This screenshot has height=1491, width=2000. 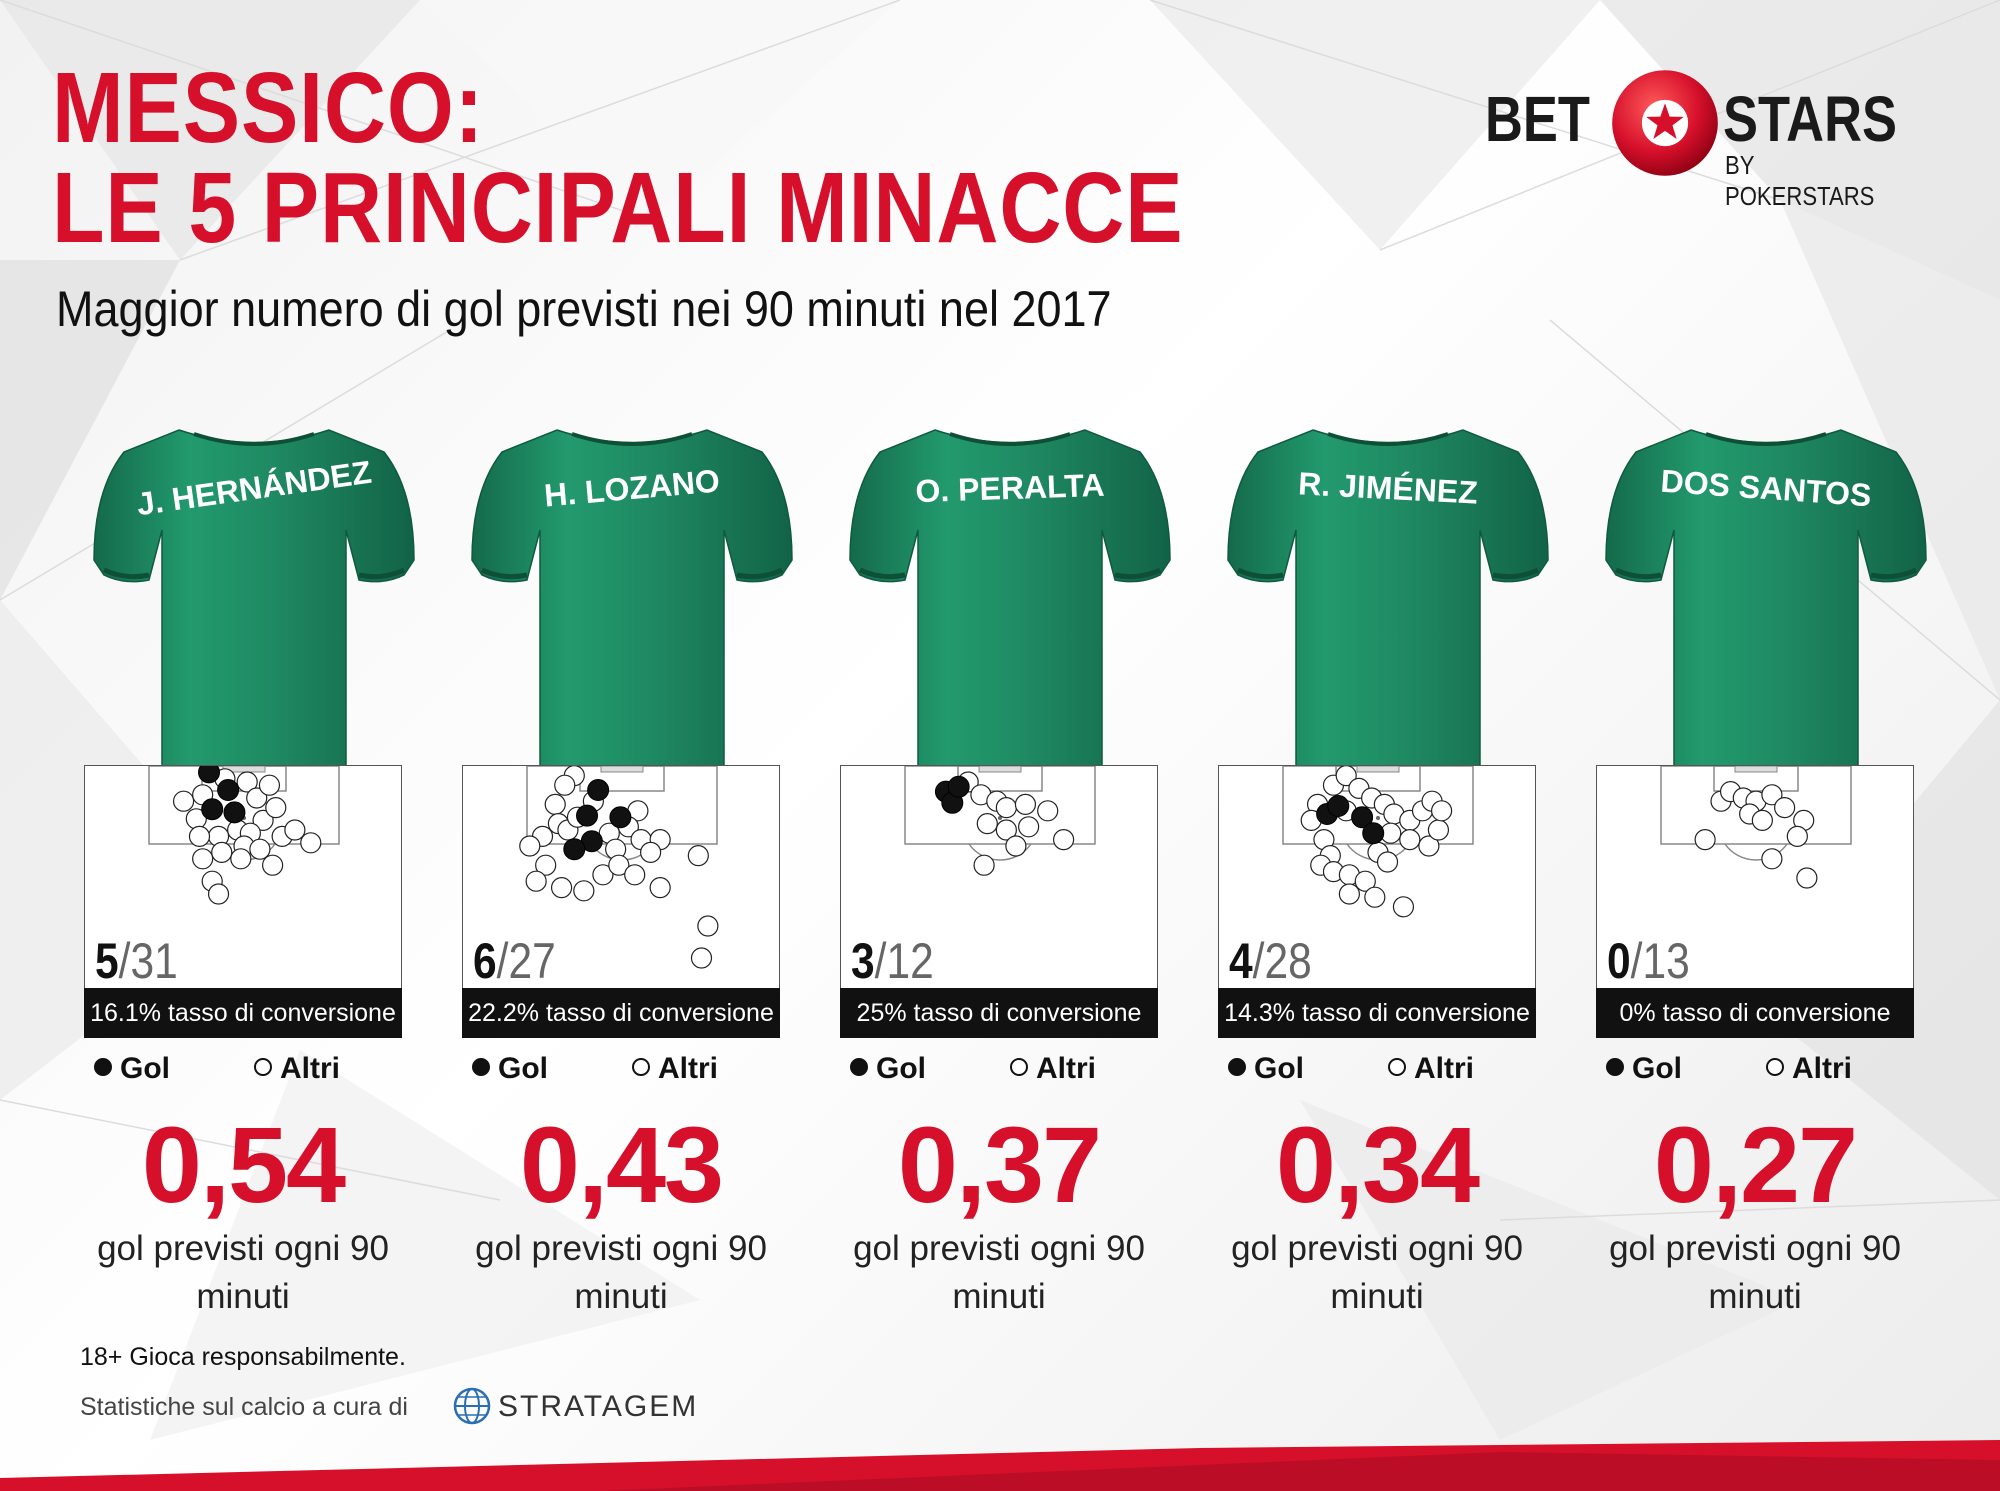 I want to click on stats-credit: Statistiche sul calcio a cura di, so click(x=244, y=1407).